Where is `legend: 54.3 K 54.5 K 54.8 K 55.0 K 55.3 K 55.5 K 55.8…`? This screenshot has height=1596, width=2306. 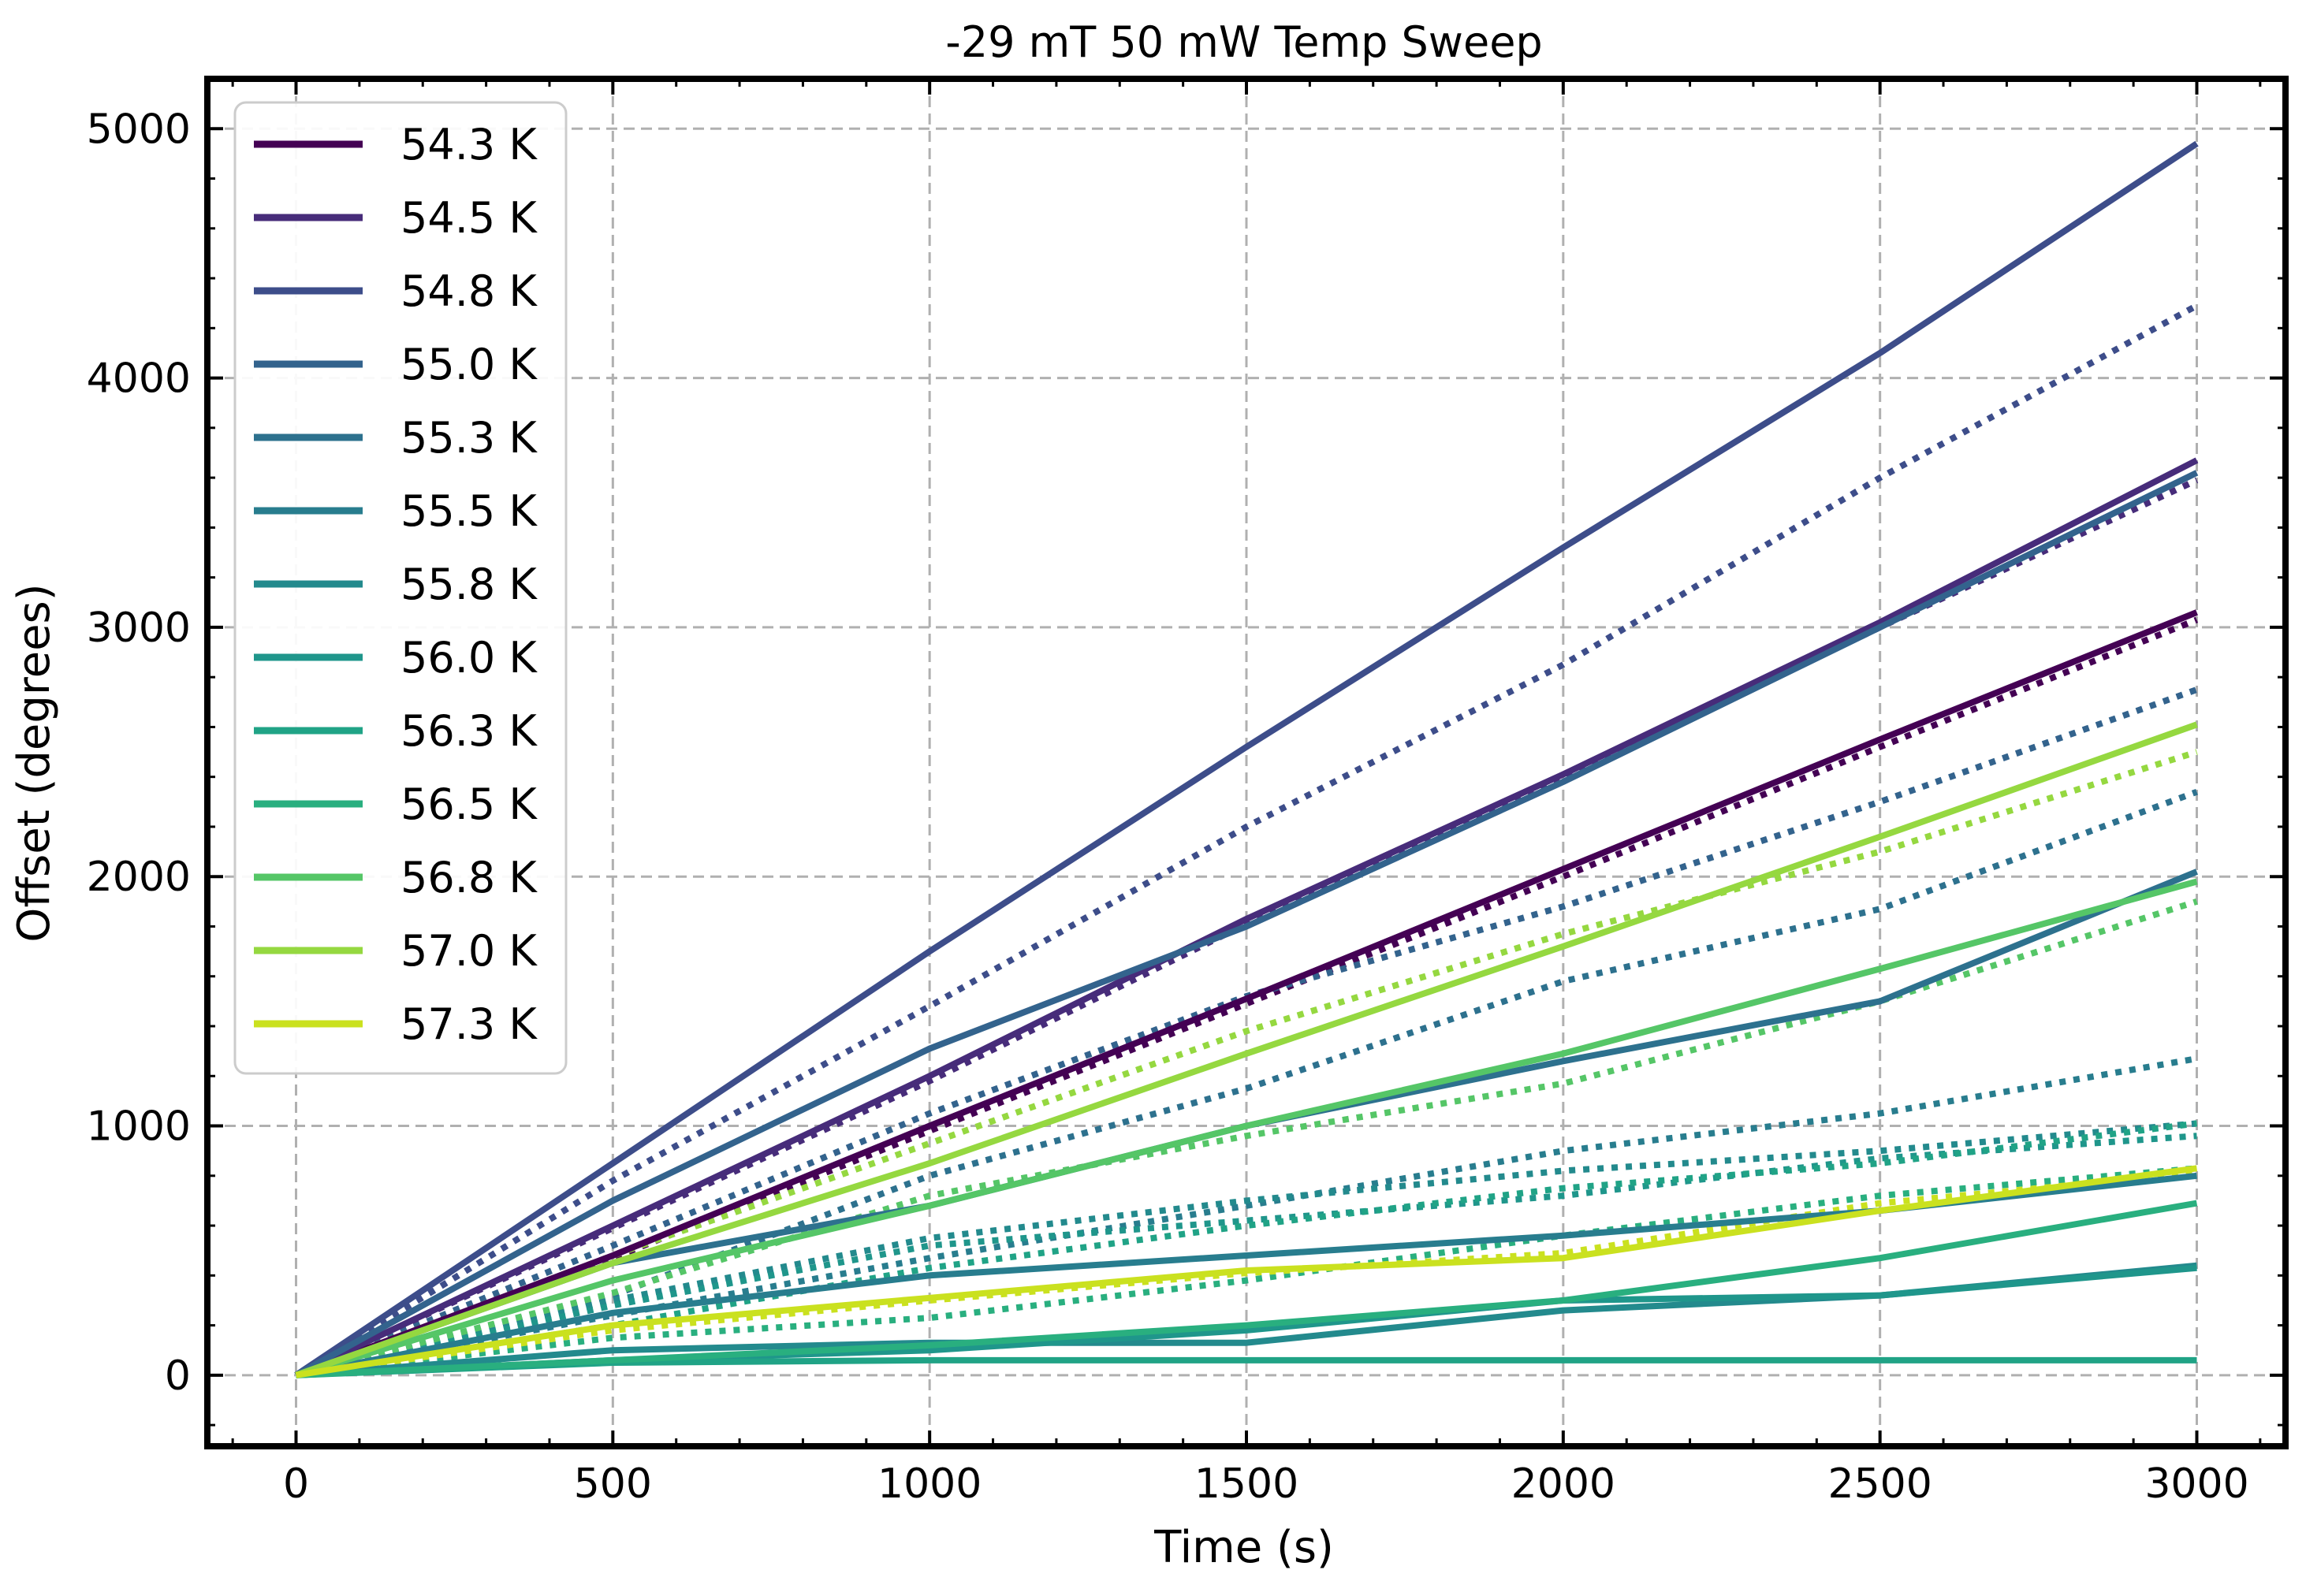 legend: 54.3 K 54.5 K 54.8 K 55.0 K 55.3 K 55.5 K 55.8… is located at coordinates (400, 588).